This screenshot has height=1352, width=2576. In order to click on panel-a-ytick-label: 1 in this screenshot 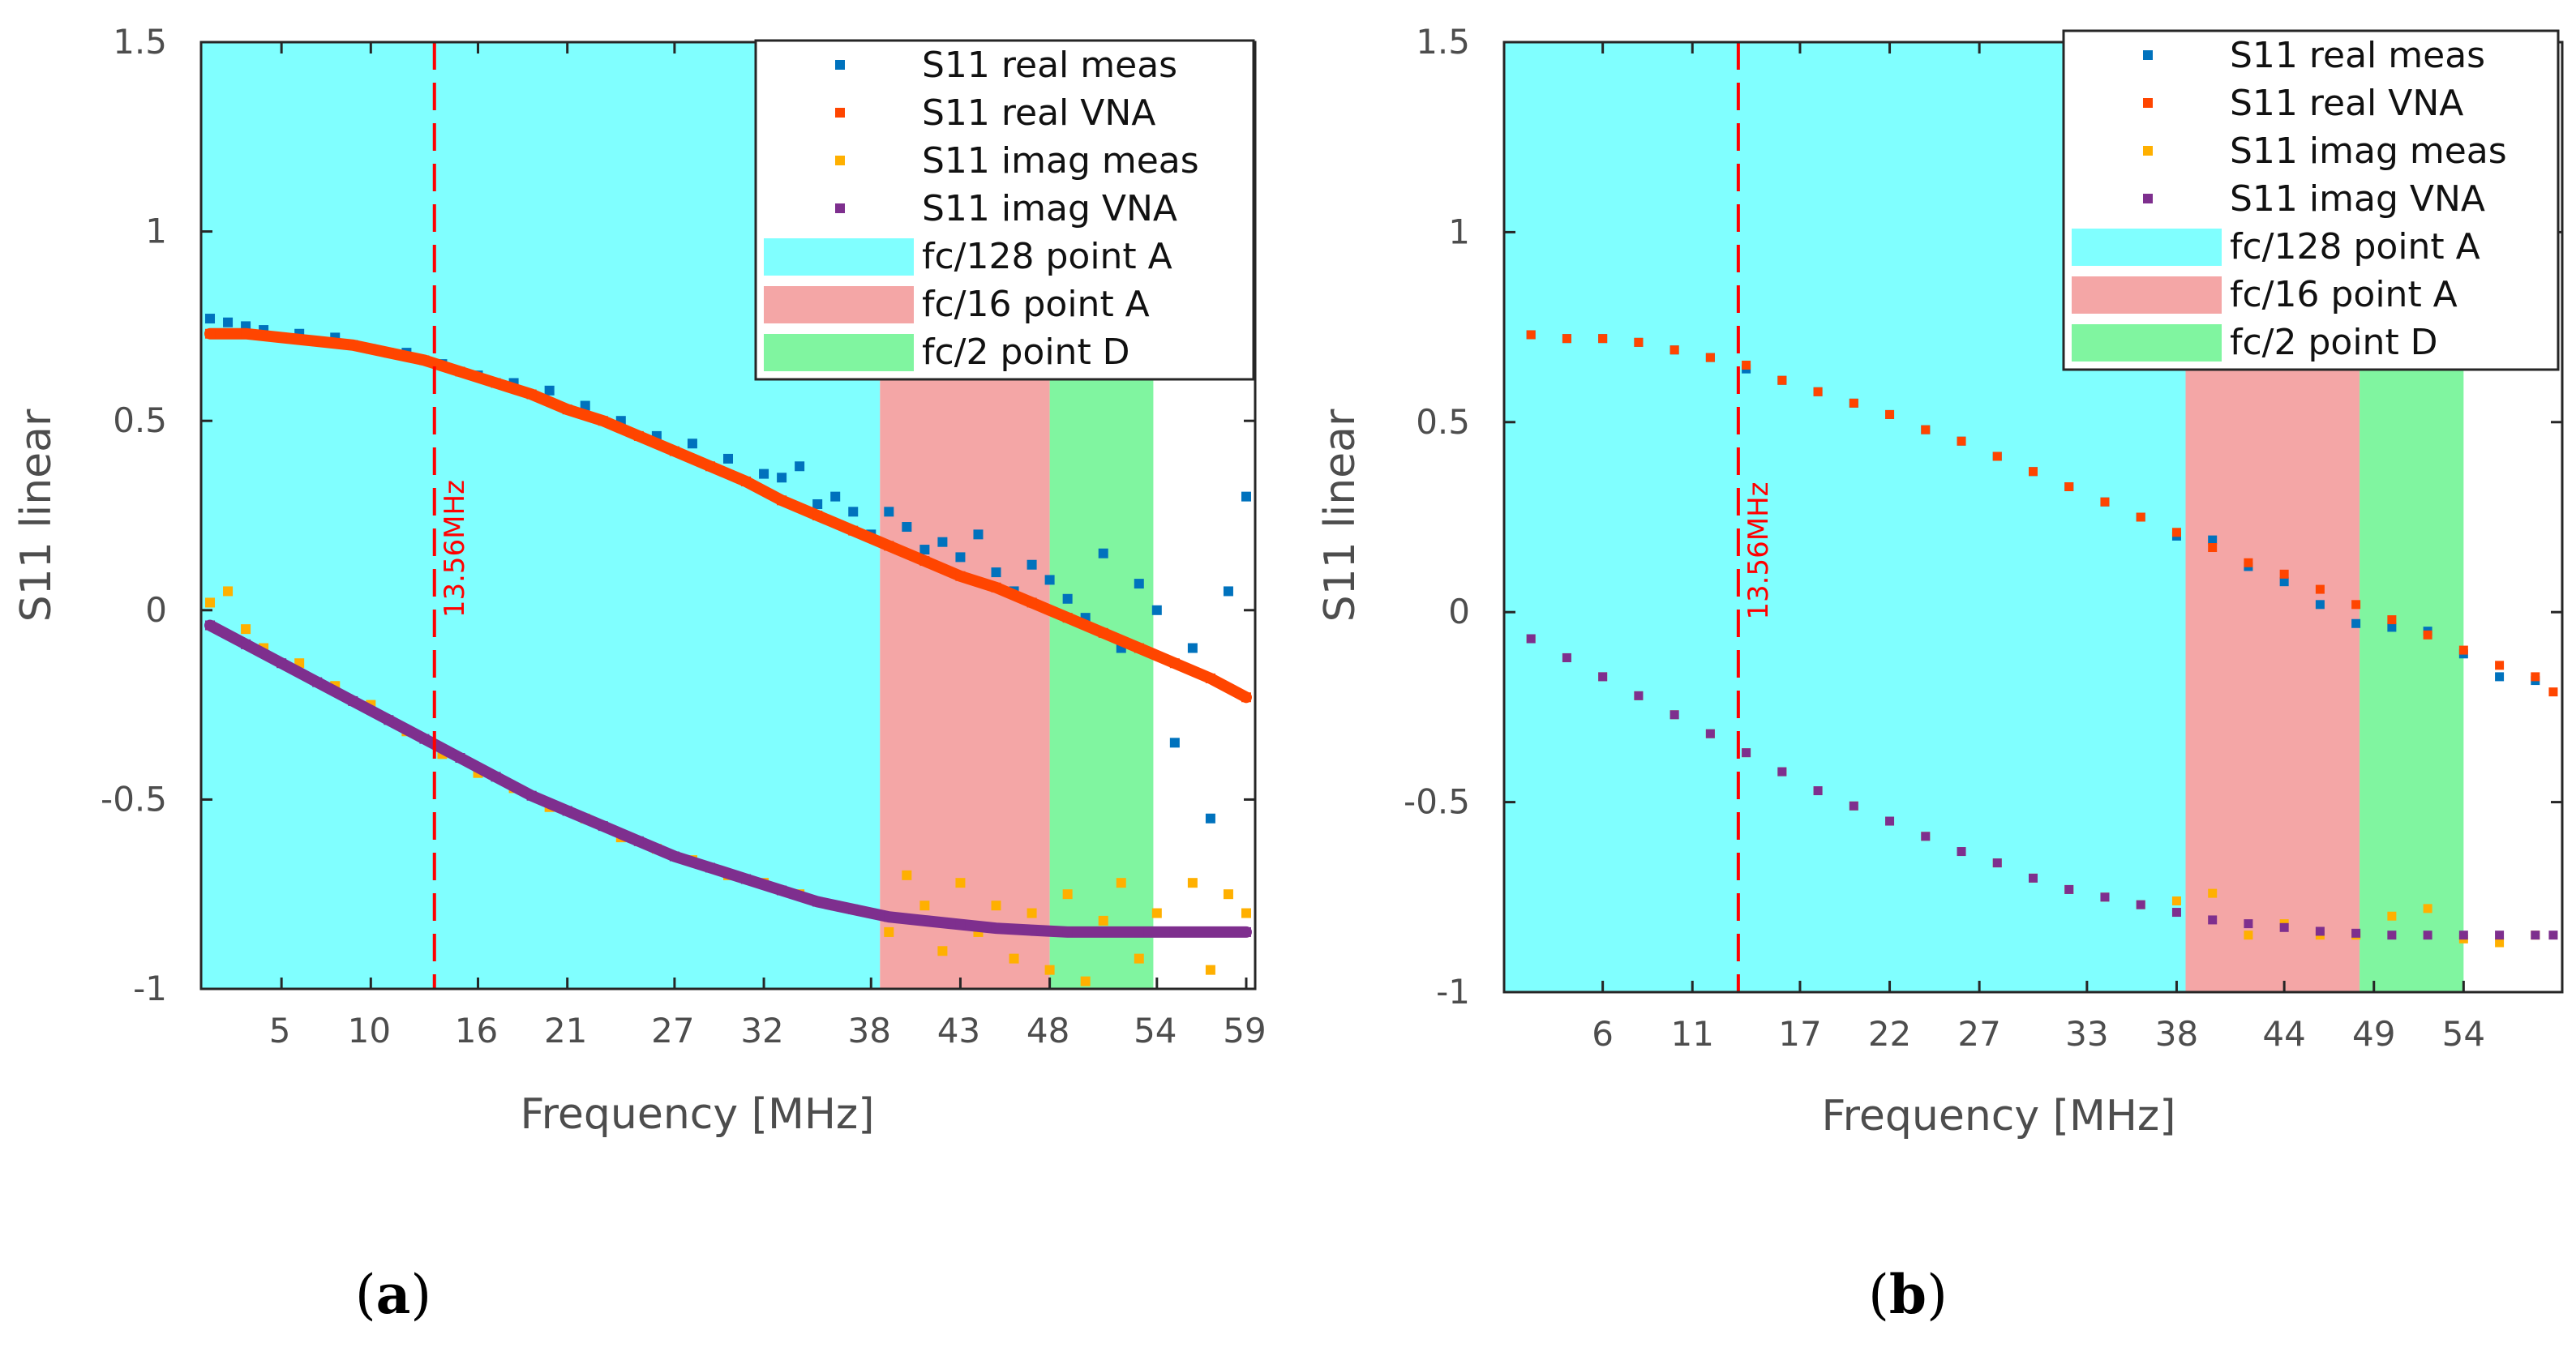, I will do `click(156, 231)`.